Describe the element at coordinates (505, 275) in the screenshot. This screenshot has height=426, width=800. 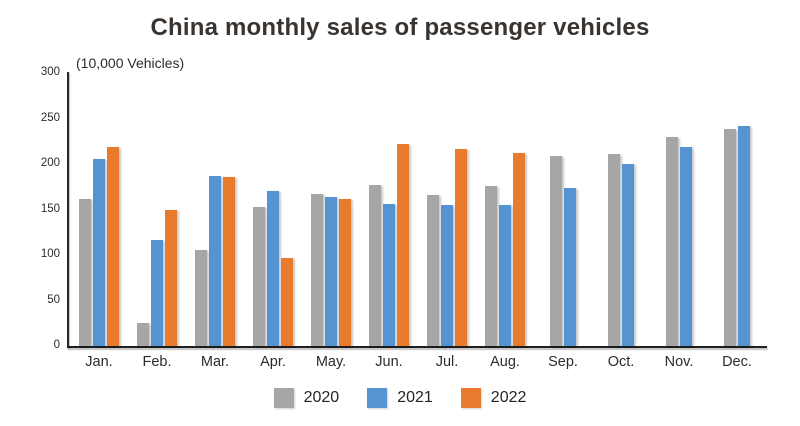
I see `bar-2021-aug` at that location.